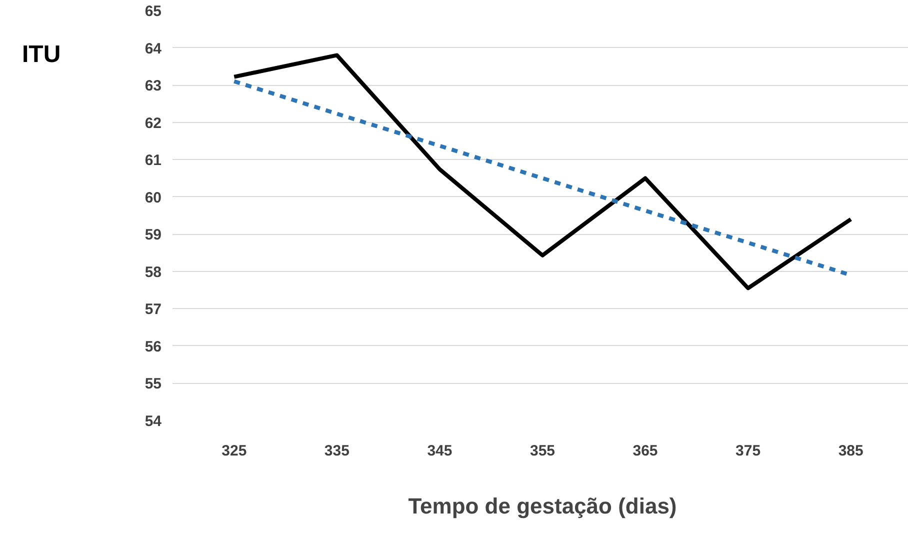  What do you see at coordinates (234, 451) in the screenshot?
I see `x-tick-label: 325` at bounding box center [234, 451].